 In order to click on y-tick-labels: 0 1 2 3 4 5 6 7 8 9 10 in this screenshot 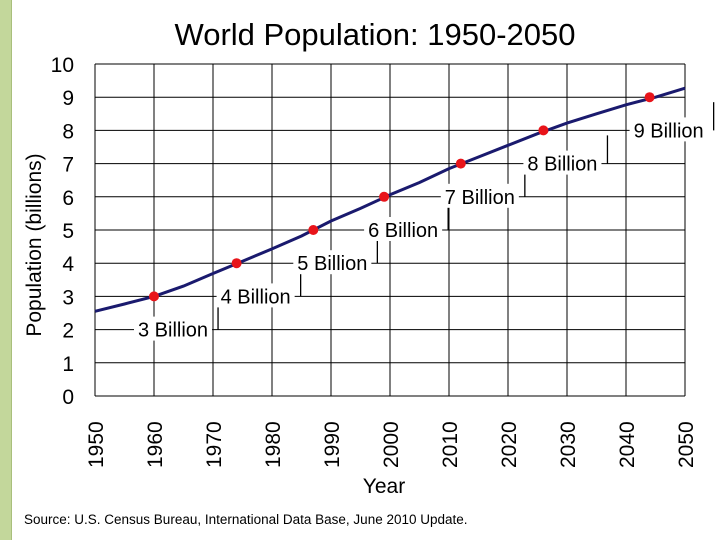, I will do `click(63, 231)`.